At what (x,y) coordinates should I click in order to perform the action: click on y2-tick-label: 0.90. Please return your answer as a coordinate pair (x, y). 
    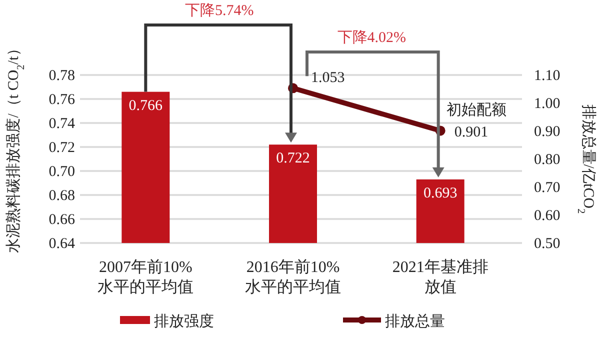
    Looking at the image, I should click on (547, 132).